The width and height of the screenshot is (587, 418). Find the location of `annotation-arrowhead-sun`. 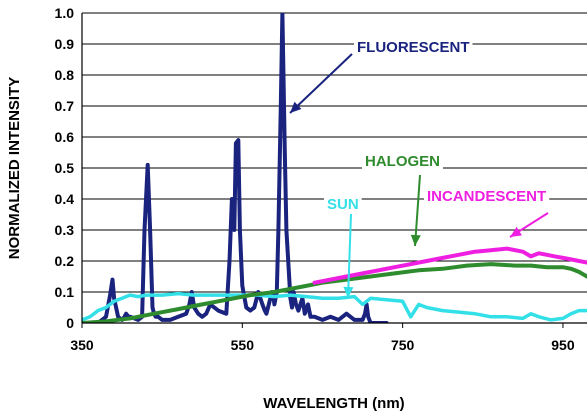

annotation-arrowhead-sun is located at coordinates (348, 292).